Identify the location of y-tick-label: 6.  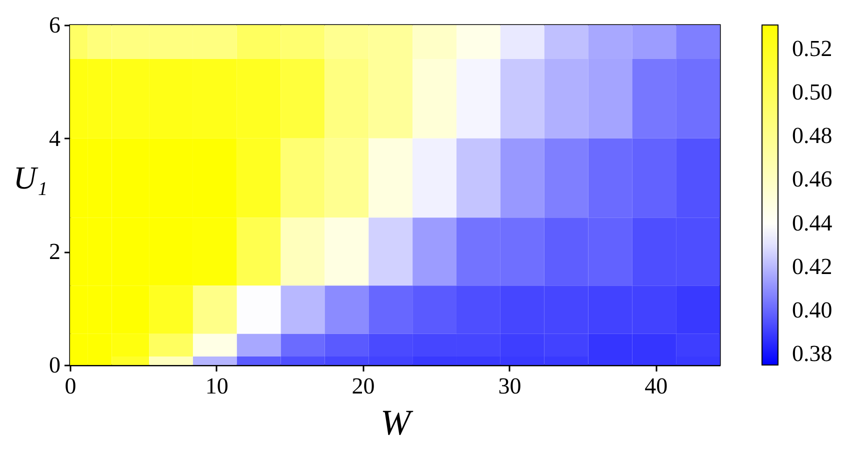
(54, 25).